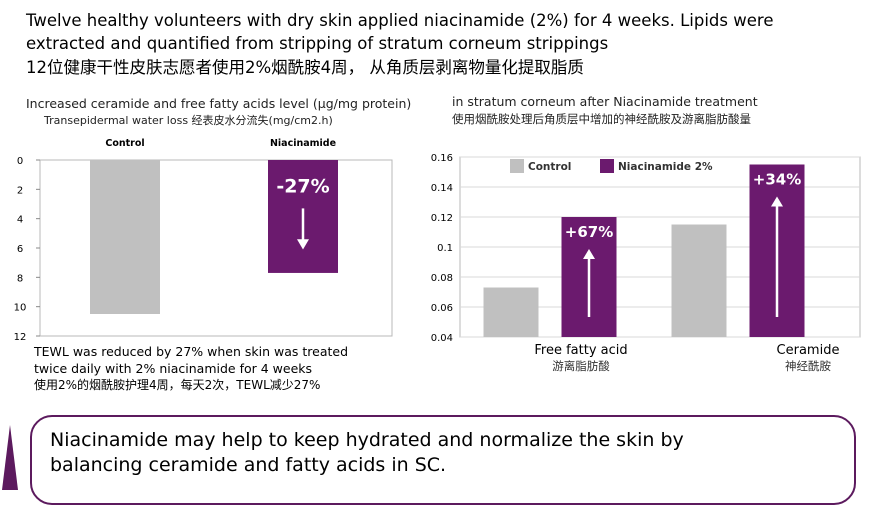 The image size is (872, 505). Describe the element at coordinates (589, 232) in the screenshot. I see `change-label: +67%` at that location.